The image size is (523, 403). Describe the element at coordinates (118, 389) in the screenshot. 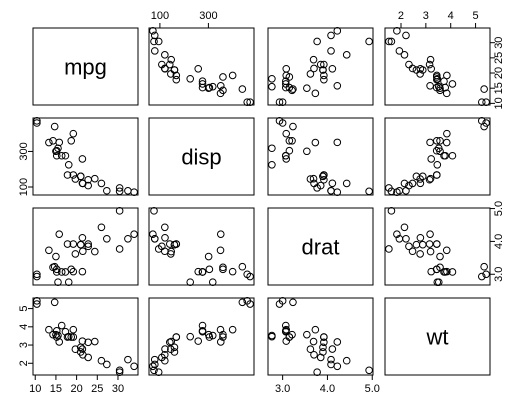

I see `tick-label: 30` at that location.